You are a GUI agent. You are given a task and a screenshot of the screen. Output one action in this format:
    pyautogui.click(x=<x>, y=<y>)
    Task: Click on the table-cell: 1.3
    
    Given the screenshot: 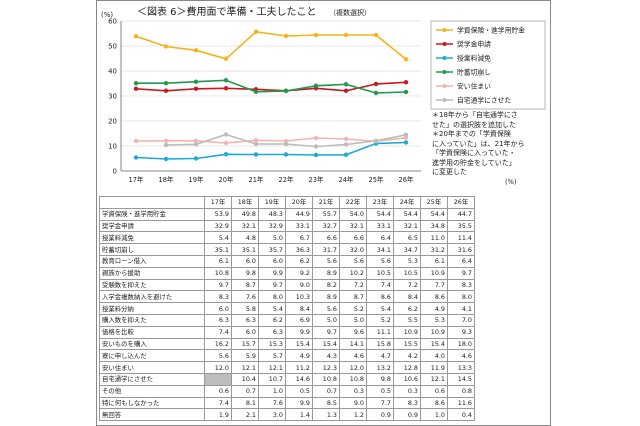 What is the action you would take?
    pyautogui.click(x=326, y=415)
    